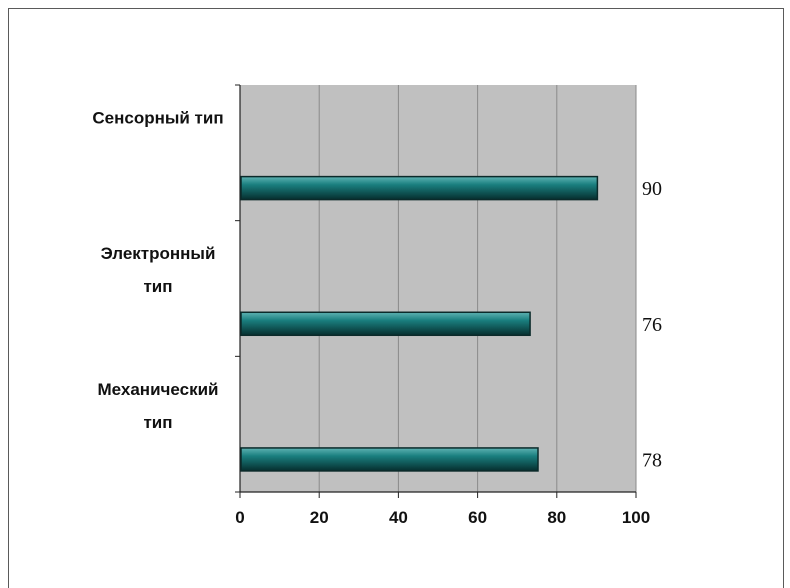 This screenshot has width=790, height=588. I want to click on x-tick-label: 60, so click(477, 517).